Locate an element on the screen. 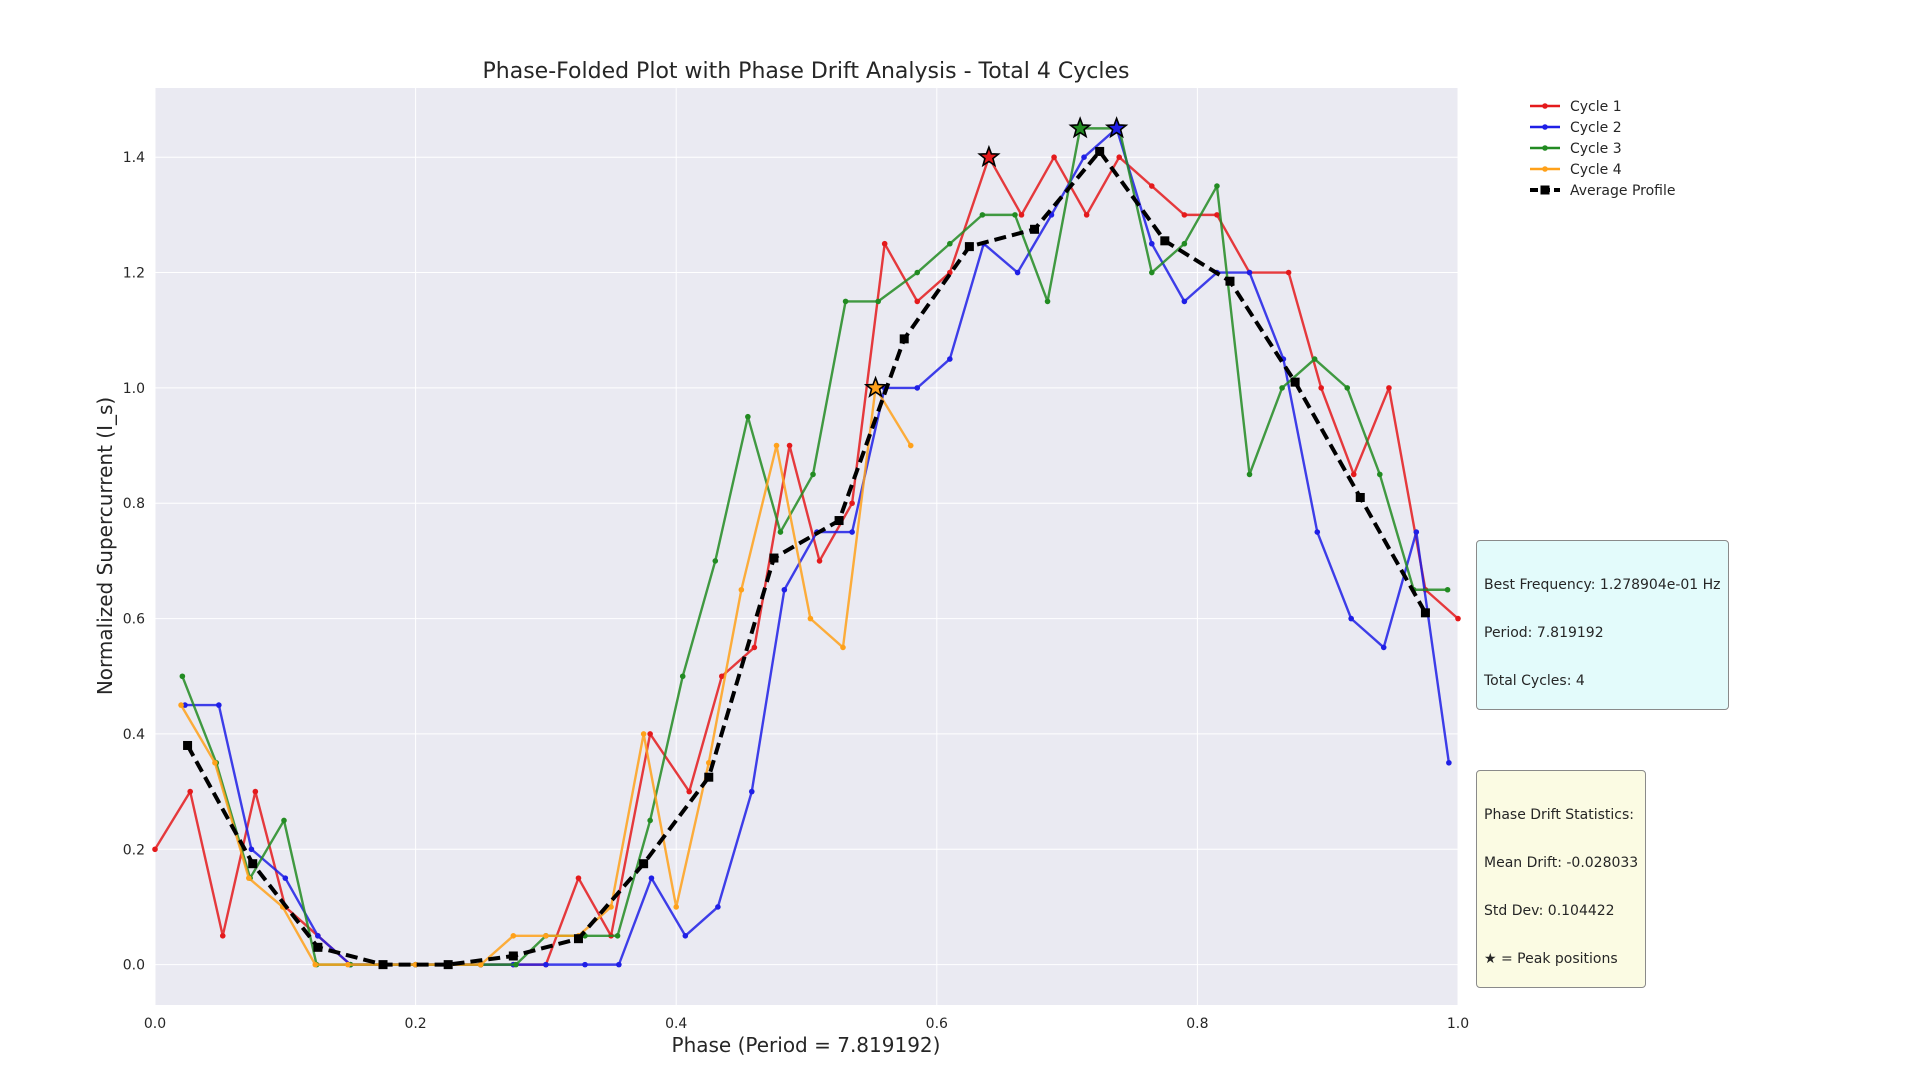 This screenshot has width=1920, height=1080. y-tick-label: 1.4 is located at coordinates (134, 158).